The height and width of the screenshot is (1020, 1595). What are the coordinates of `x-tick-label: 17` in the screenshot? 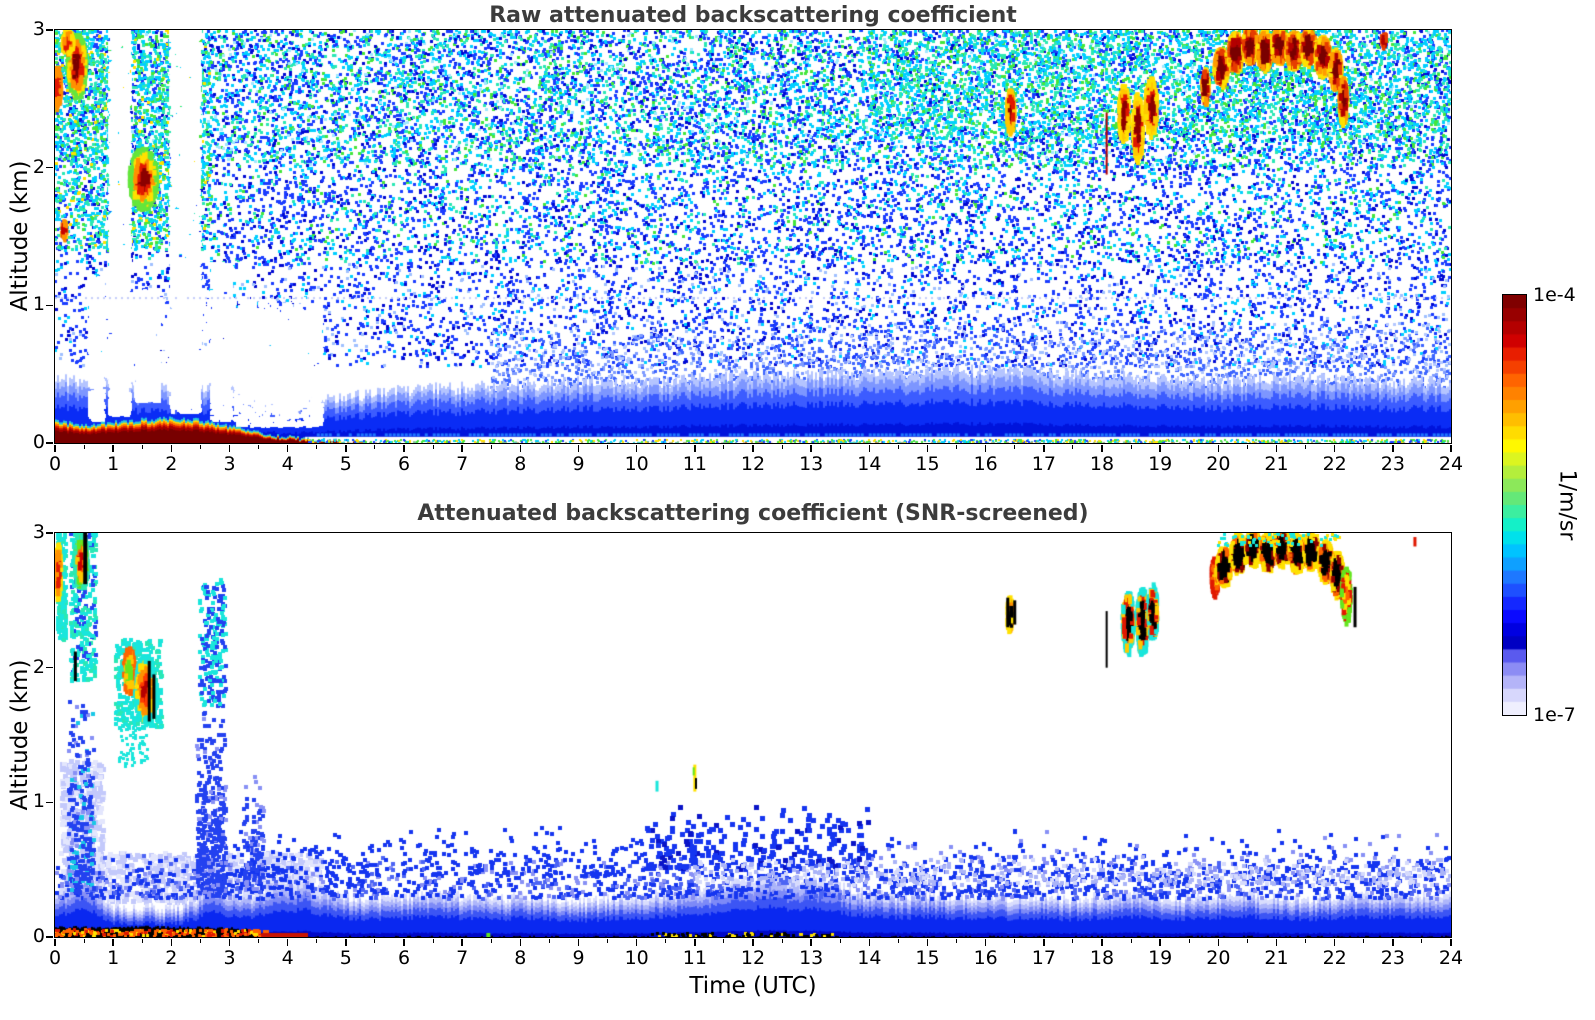 It's located at (1043, 464).